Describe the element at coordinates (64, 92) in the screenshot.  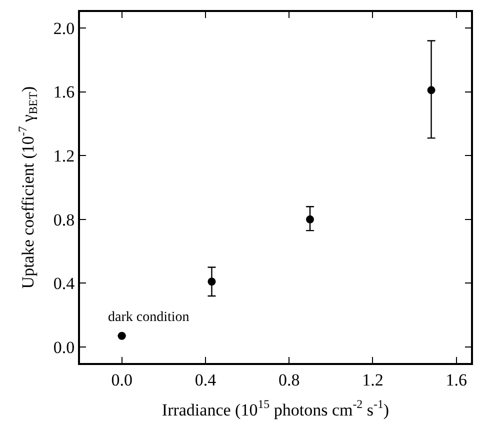
I see `y-tick-label: 1.6` at that location.